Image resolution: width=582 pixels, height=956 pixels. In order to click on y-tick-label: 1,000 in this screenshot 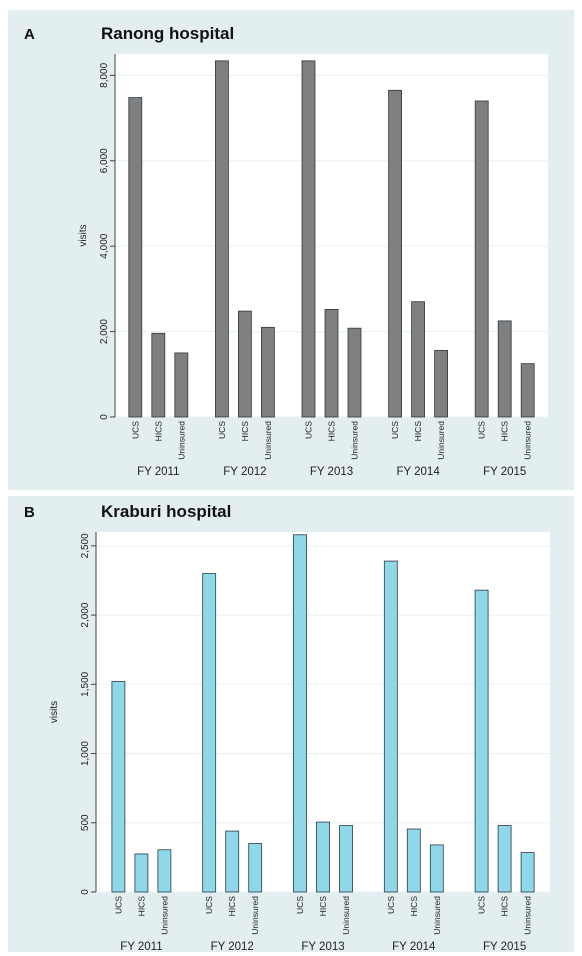, I will do `click(85, 753)`.